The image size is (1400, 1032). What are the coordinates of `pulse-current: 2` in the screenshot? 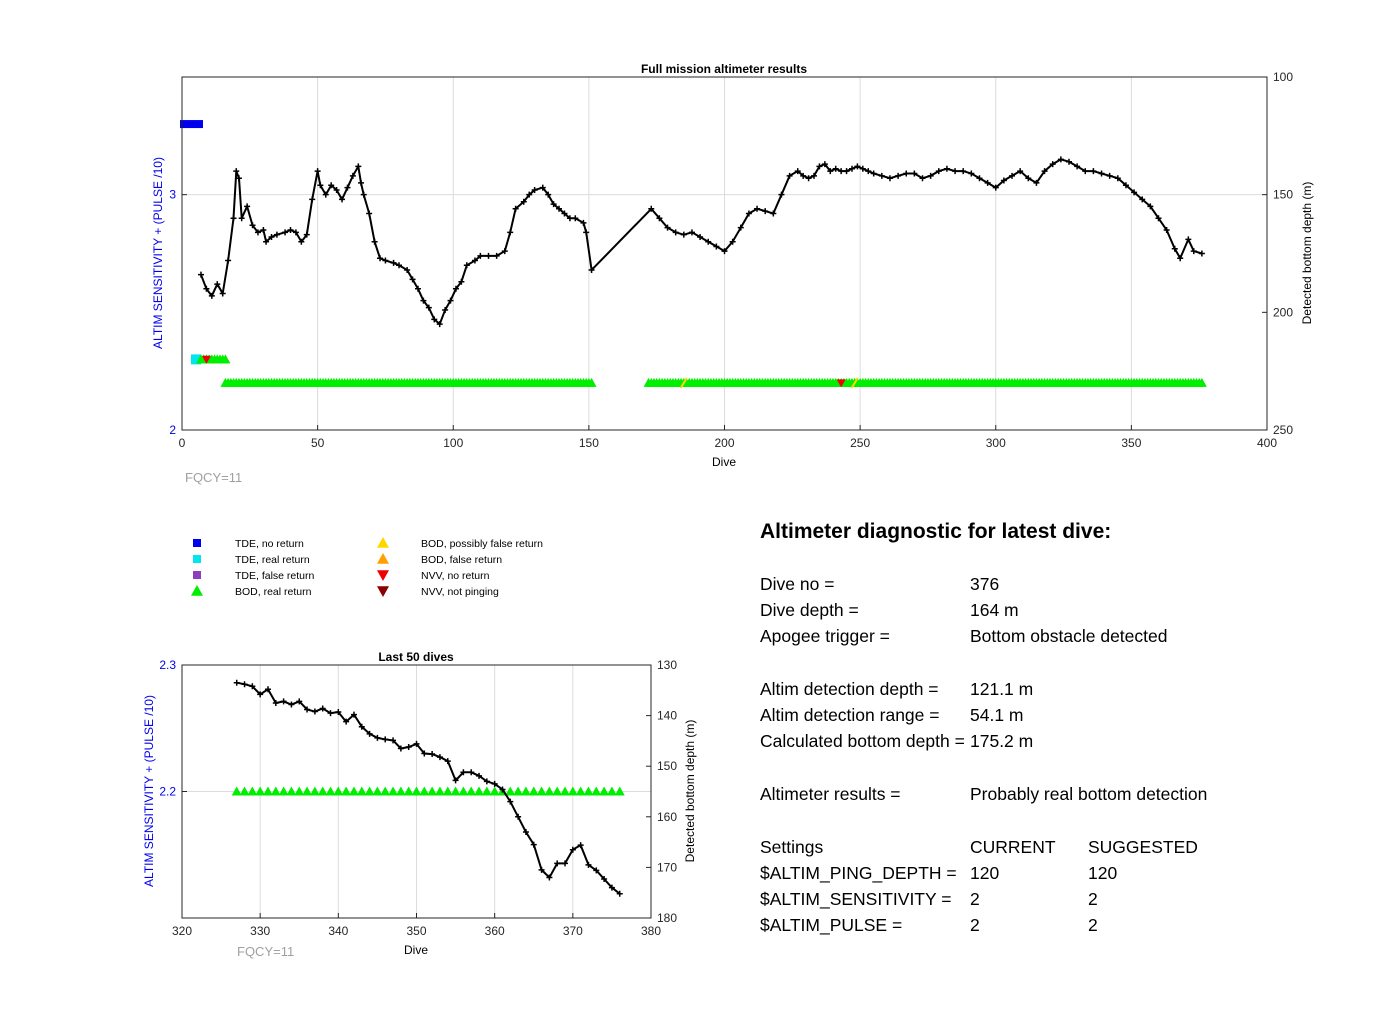 It's located at (975, 925).